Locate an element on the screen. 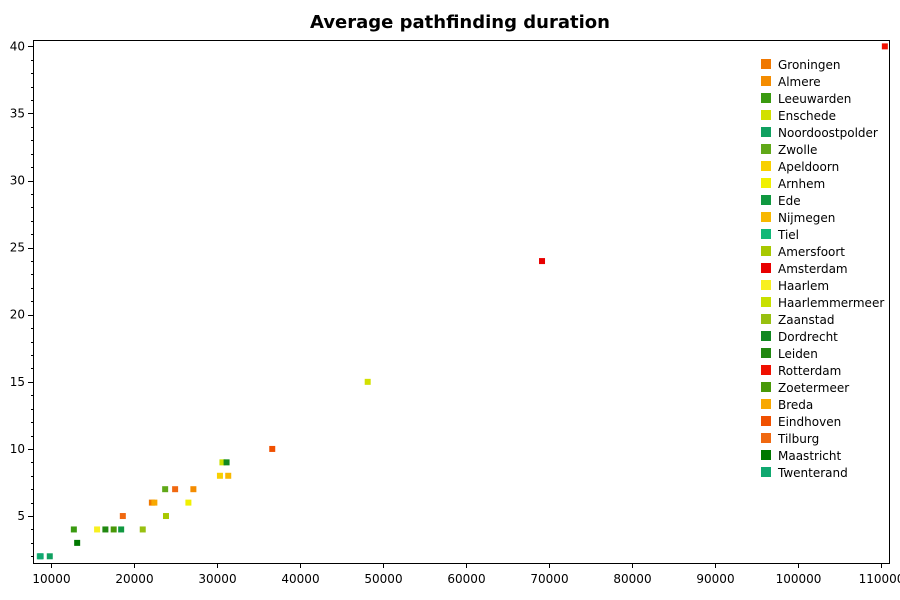  x-tick-label: 20000 is located at coordinates (134, 579).